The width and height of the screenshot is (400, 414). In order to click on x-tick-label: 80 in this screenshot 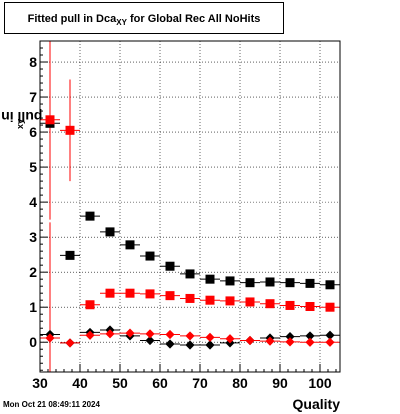, I will do `click(240, 383)`.